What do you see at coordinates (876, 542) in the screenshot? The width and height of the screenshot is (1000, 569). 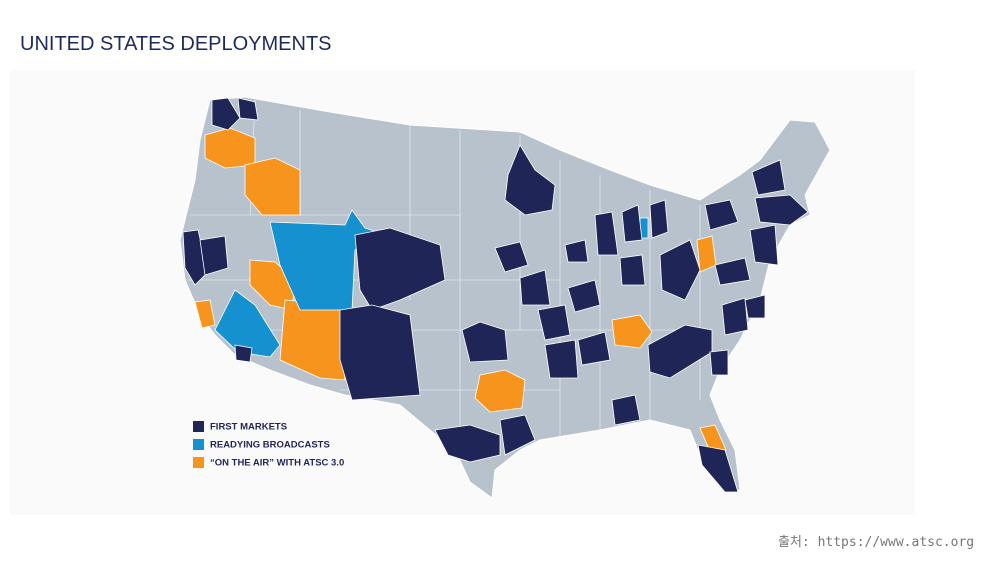 I see `source: 출처: https://www.atsc.org` at bounding box center [876, 542].